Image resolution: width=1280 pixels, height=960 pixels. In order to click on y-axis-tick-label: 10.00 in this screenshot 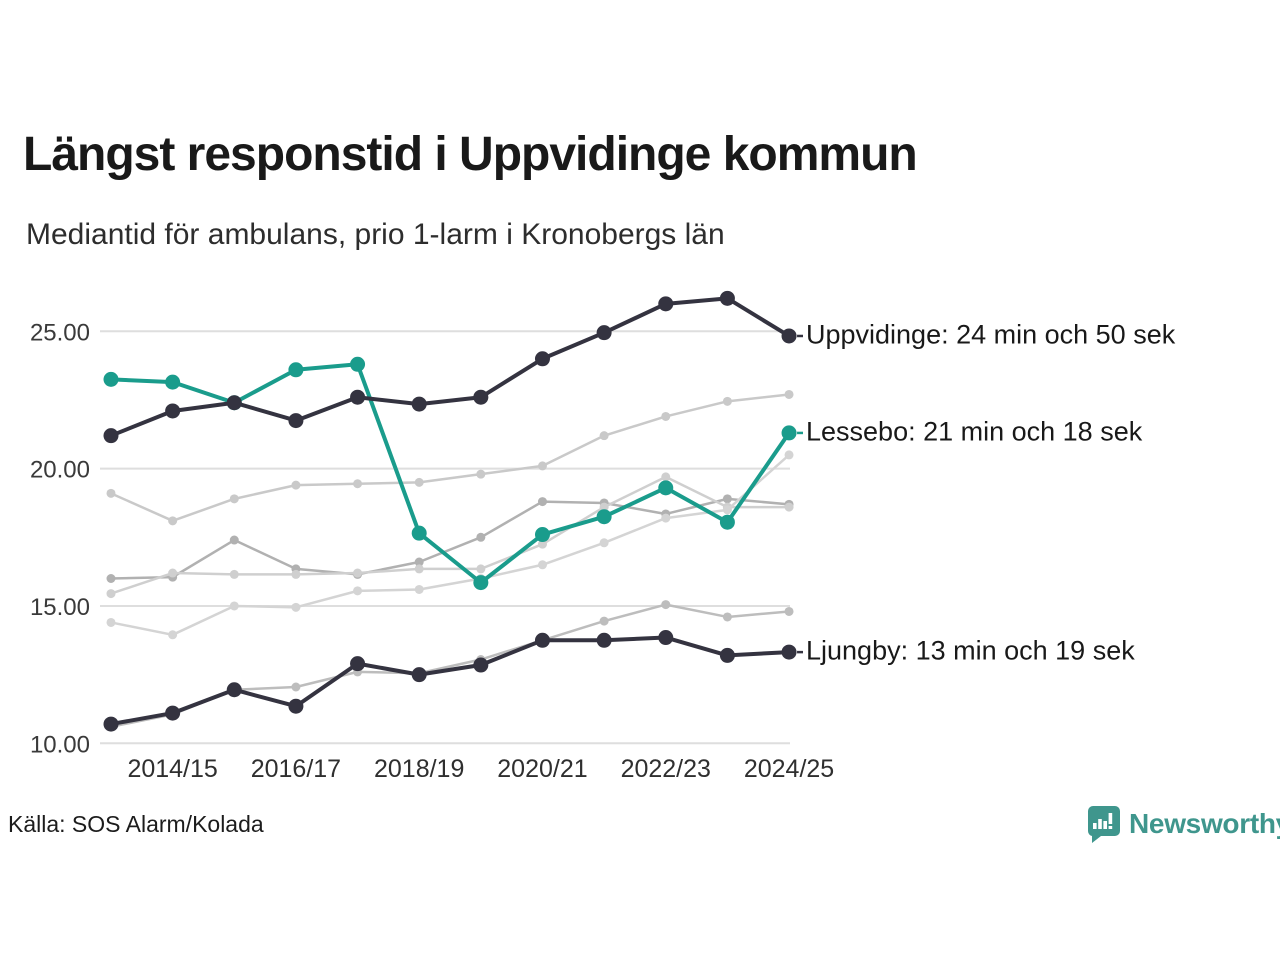, I will do `click(60, 744)`.